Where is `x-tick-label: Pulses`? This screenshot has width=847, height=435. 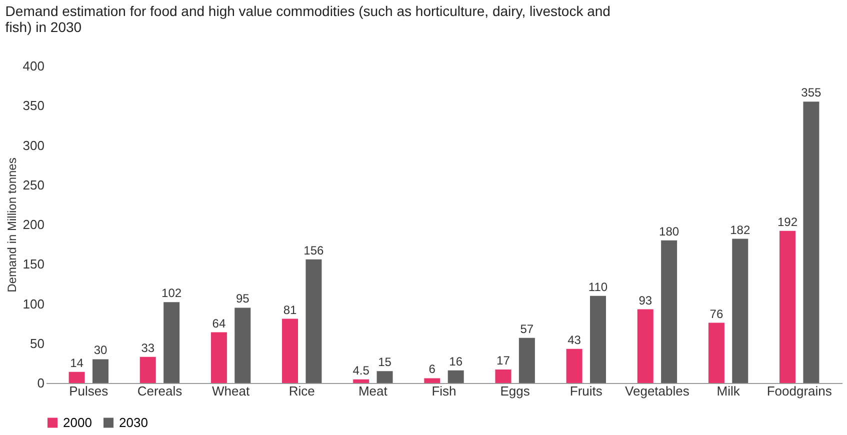 x-tick-label: Pulses is located at coordinates (89, 391).